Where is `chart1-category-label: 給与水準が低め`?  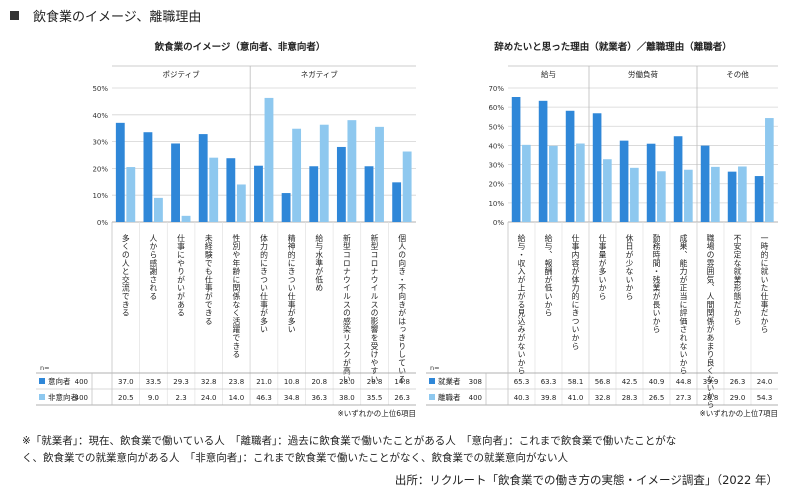
chart1-category-label: 給与水準が低め is located at coordinates (319, 262).